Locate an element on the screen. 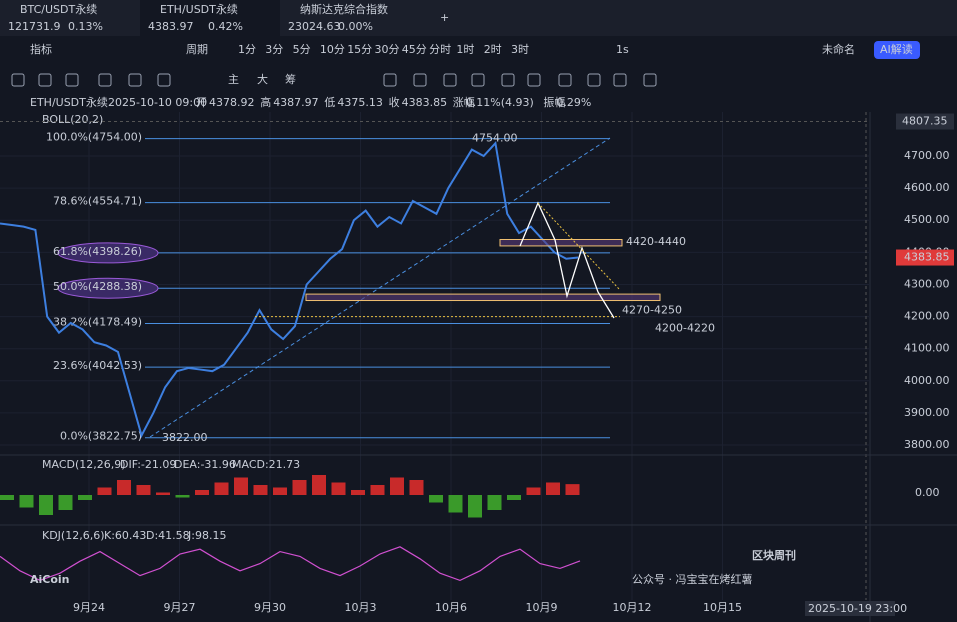 The image size is (957, 622). x-tick-label: 10月15 is located at coordinates (722, 607).